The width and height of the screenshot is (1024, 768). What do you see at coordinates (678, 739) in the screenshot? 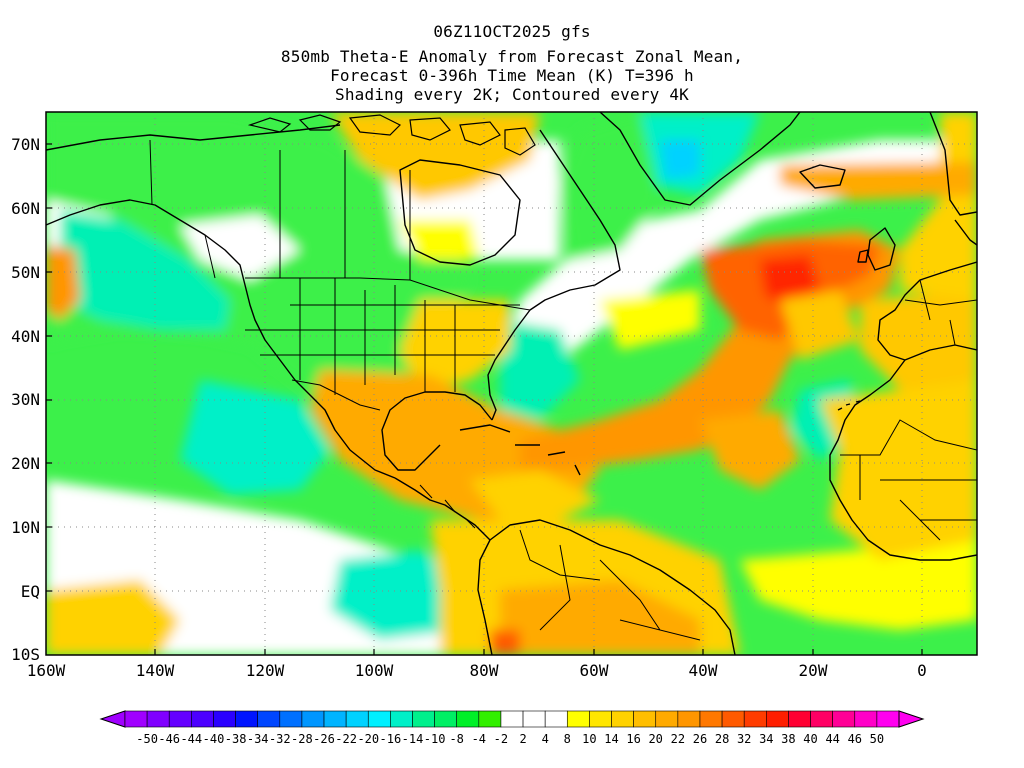
I see `colorbar-label: 22` at bounding box center [678, 739].